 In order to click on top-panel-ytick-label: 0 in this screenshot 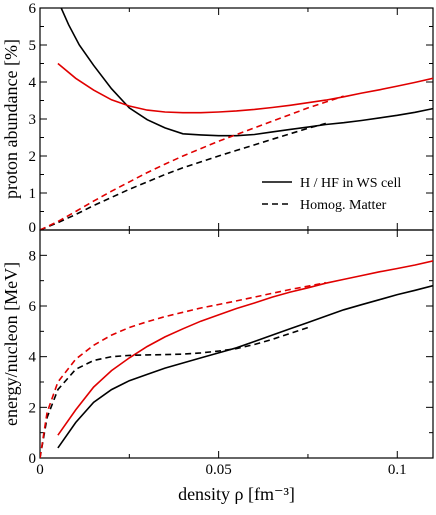, I will do `click(33, 228)`.